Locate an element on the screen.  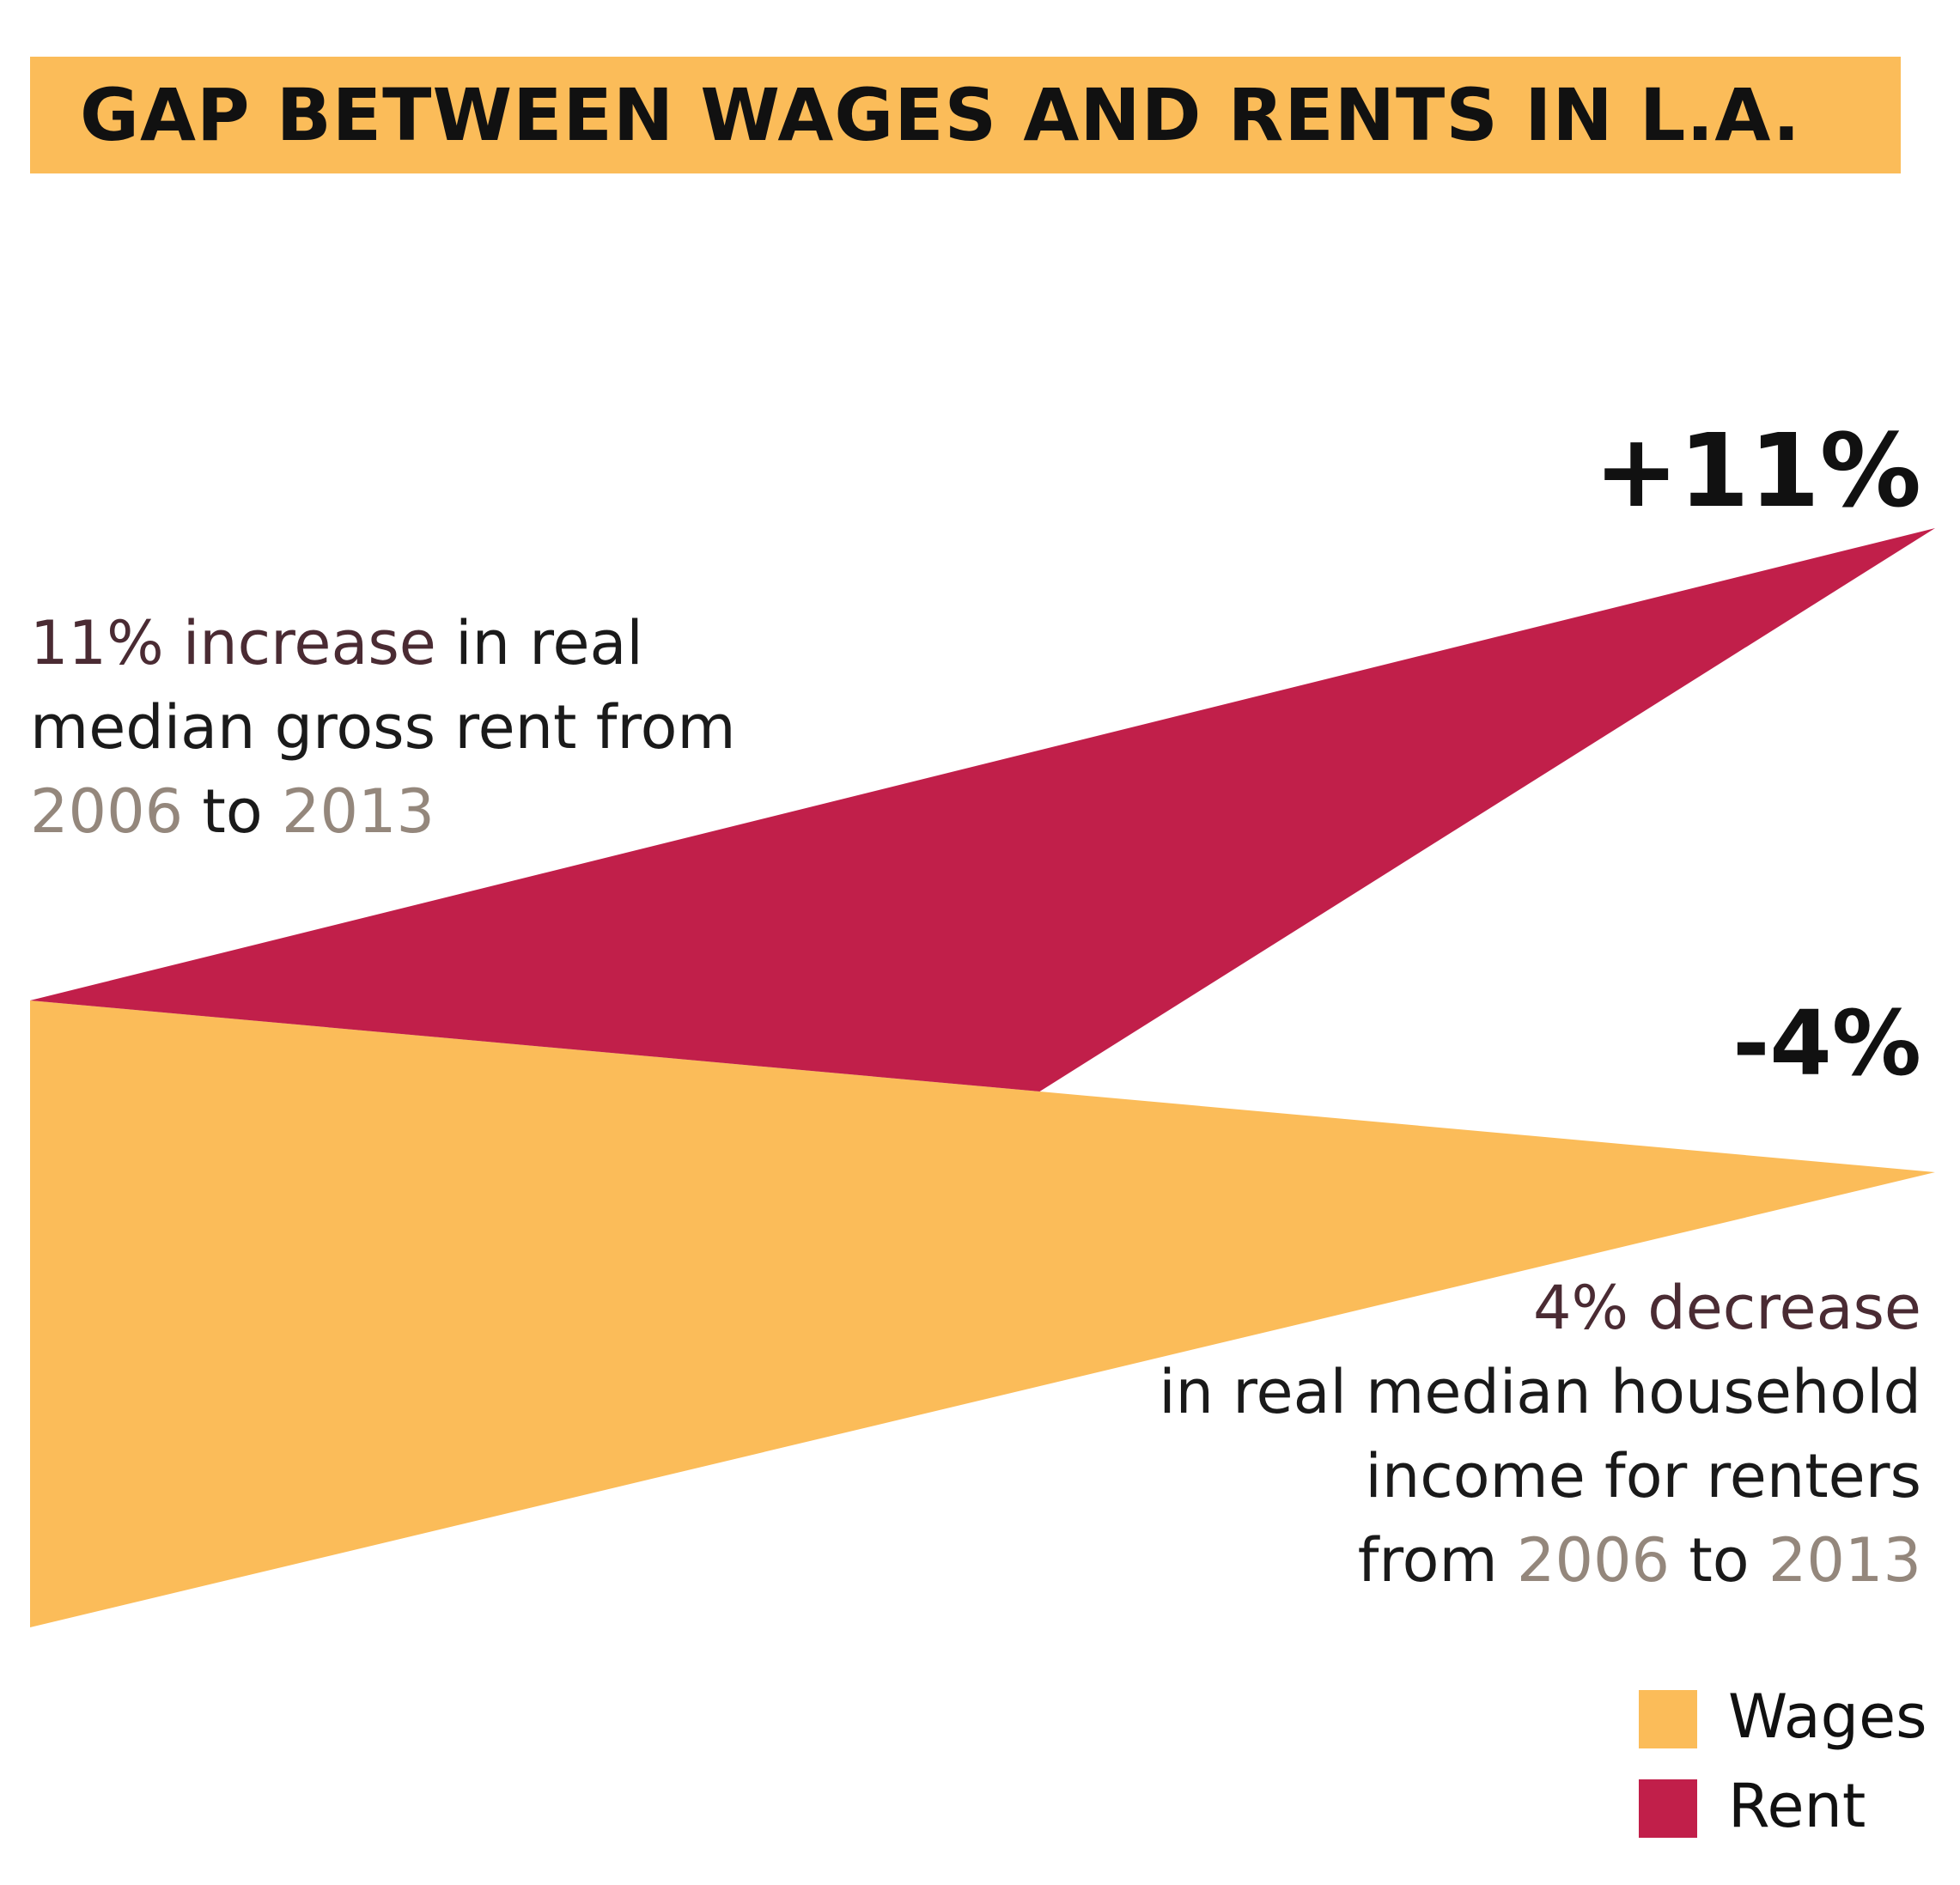
wages-end-label: -4% is located at coordinates (1827, 1044).